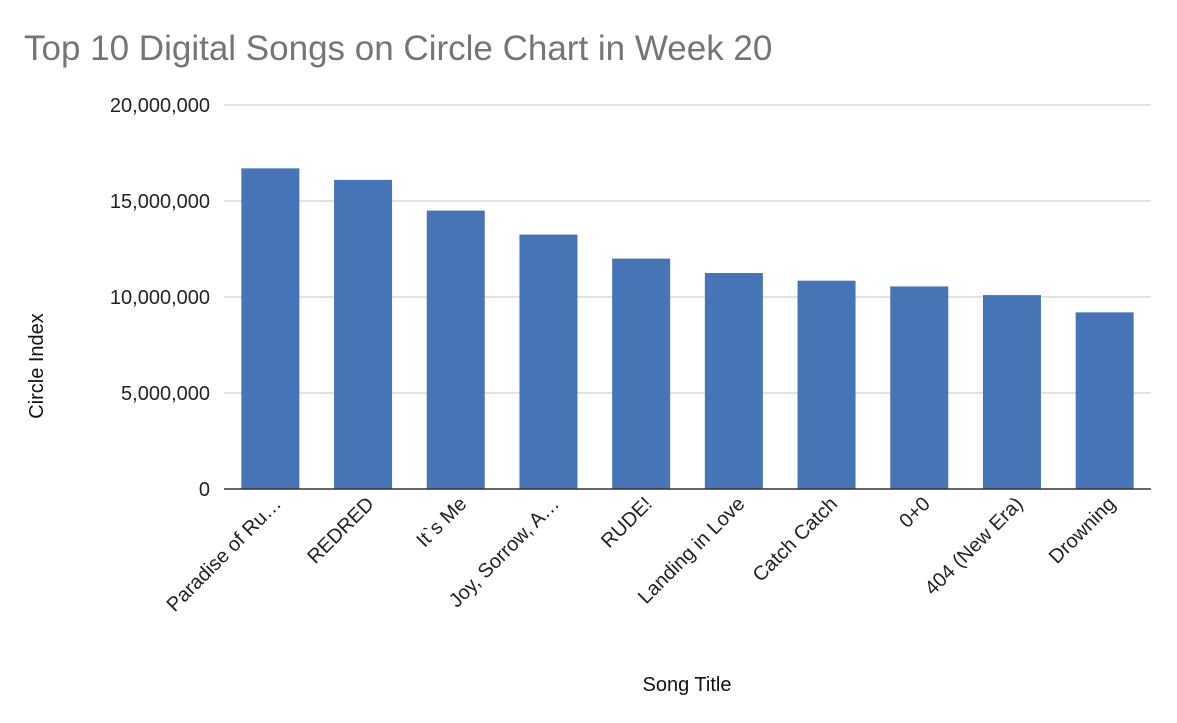 The height and width of the screenshot is (723, 1177). I want to click on y-axis-ticks: 0 5,000,000 10,000,000 15,000,000 20,000,000, so click(160, 298).